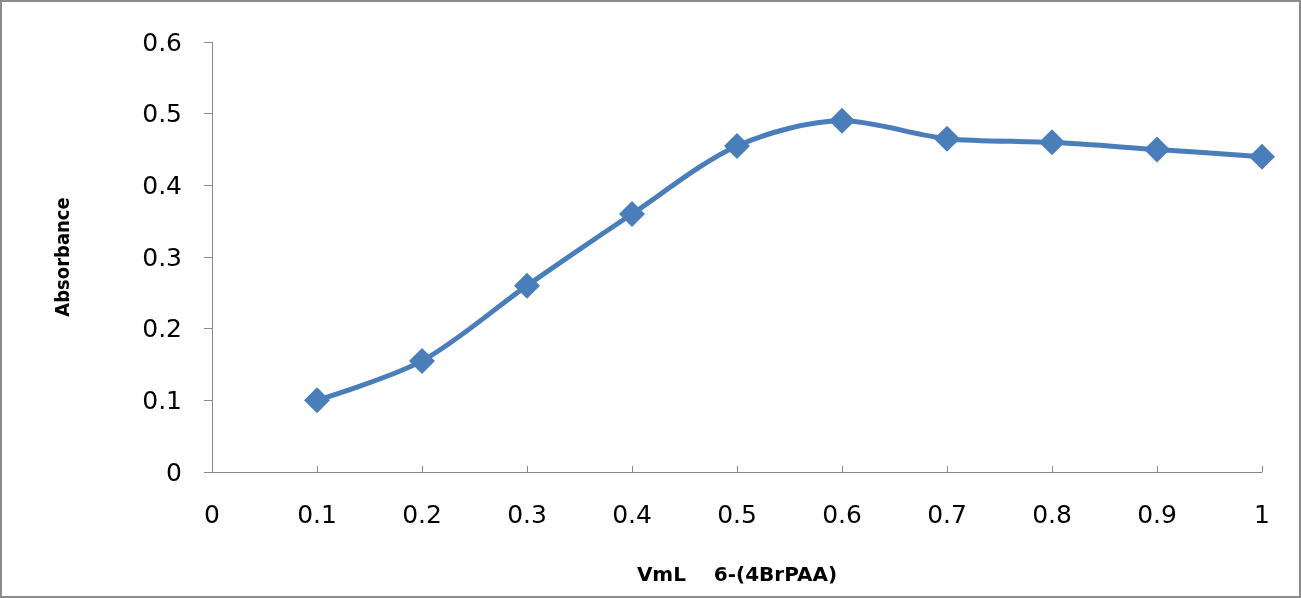 The width and height of the screenshot is (1301, 598). Describe the element at coordinates (422, 514) in the screenshot. I see `x-tick-label: 0.2` at that location.